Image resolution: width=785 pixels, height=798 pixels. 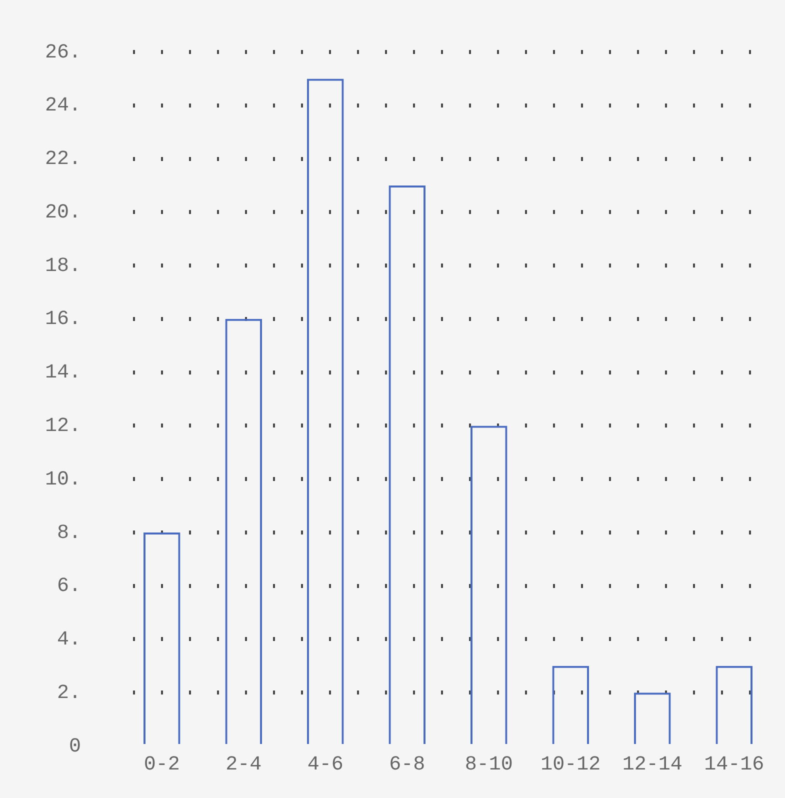 I want to click on y-tick-label: 10., so click(x=63, y=480).